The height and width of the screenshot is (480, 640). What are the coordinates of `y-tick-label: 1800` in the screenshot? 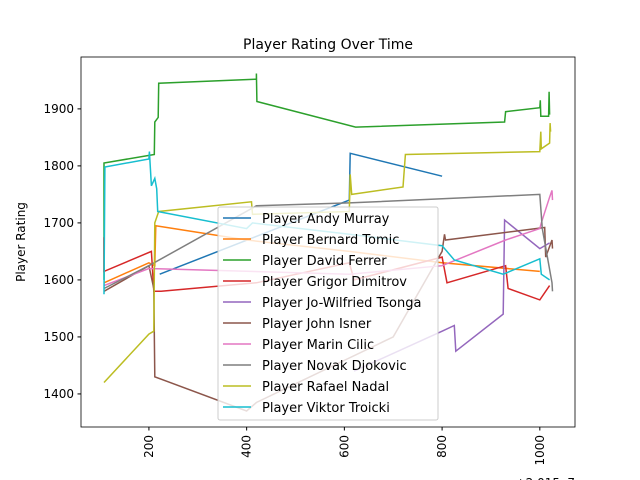 It's located at (58, 166).